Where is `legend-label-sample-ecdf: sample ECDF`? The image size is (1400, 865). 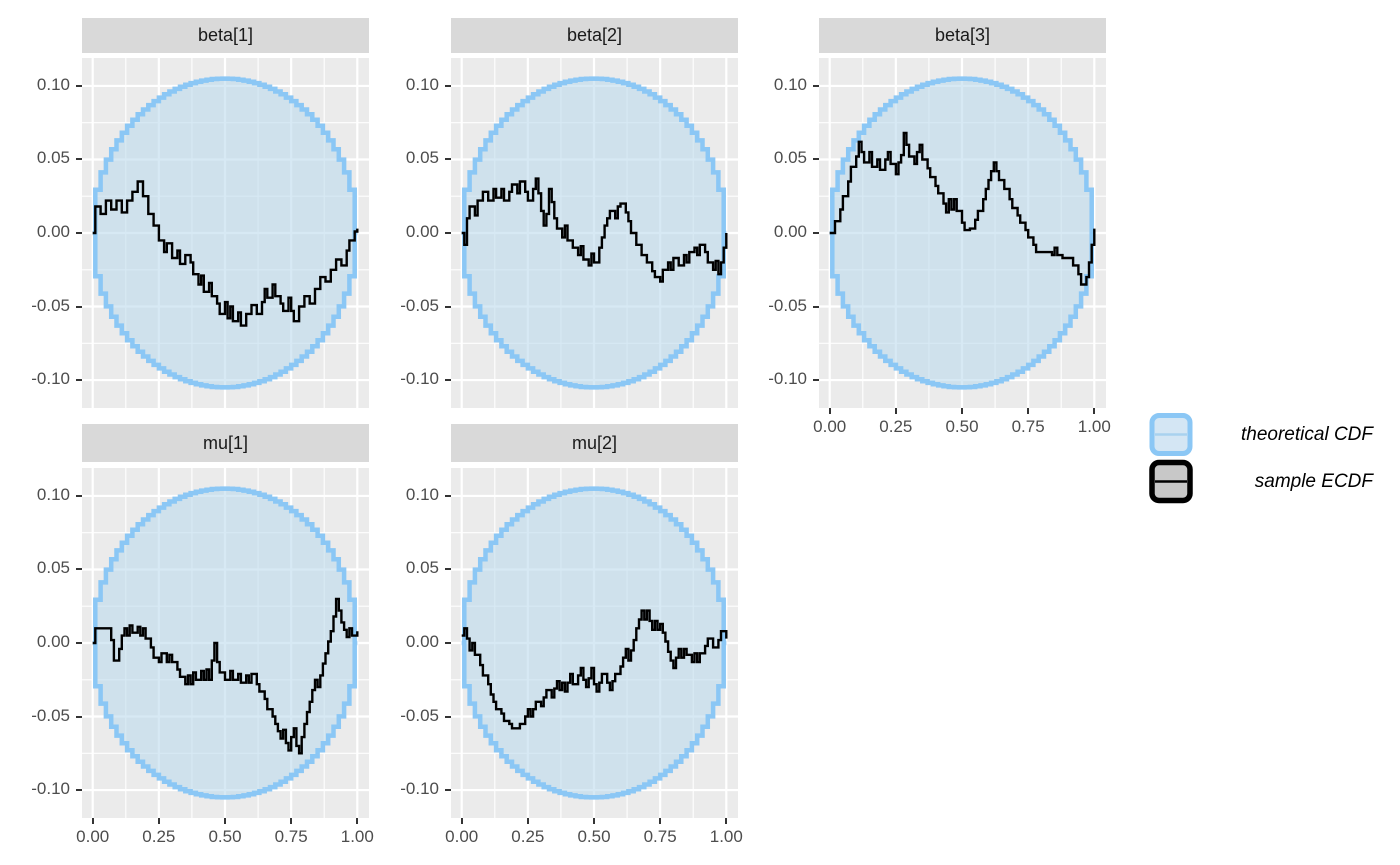
legend-label-sample-ecdf: sample ECDF is located at coordinates (1313, 481).